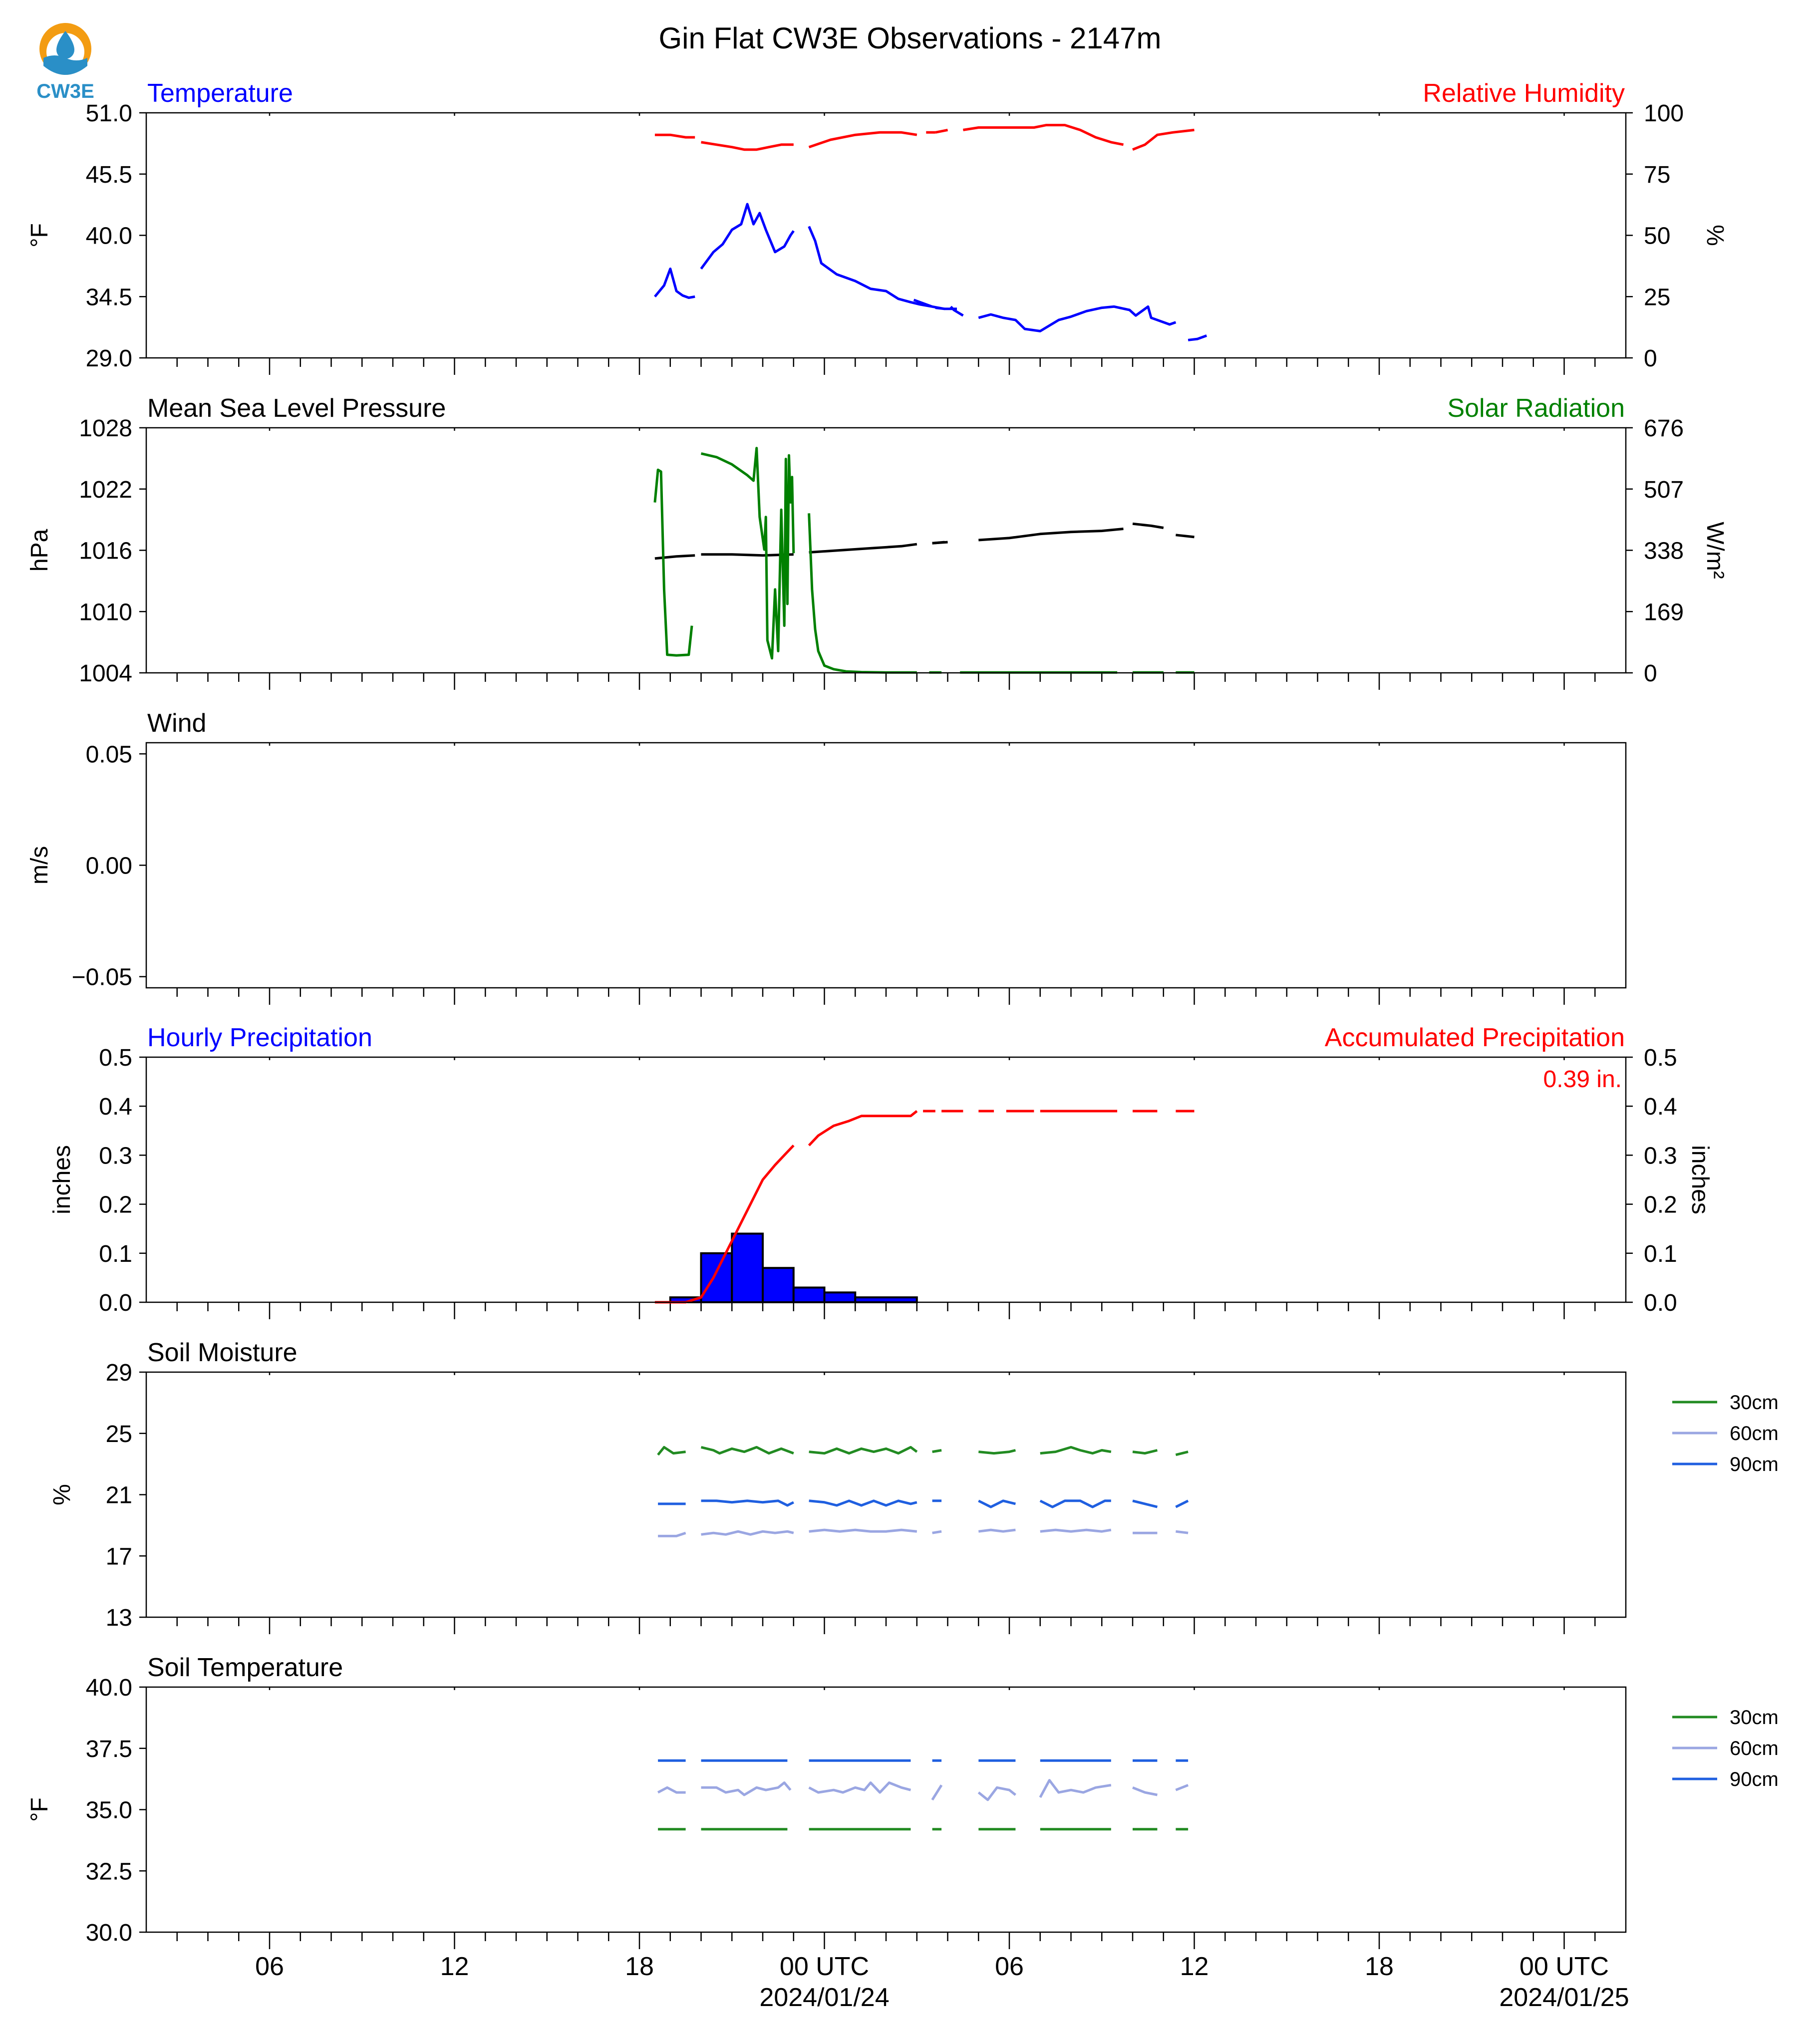 This screenshot has height=2028, width=1820. I want to click on panel-title-right: Relative Humidity, so click(1524, 93).